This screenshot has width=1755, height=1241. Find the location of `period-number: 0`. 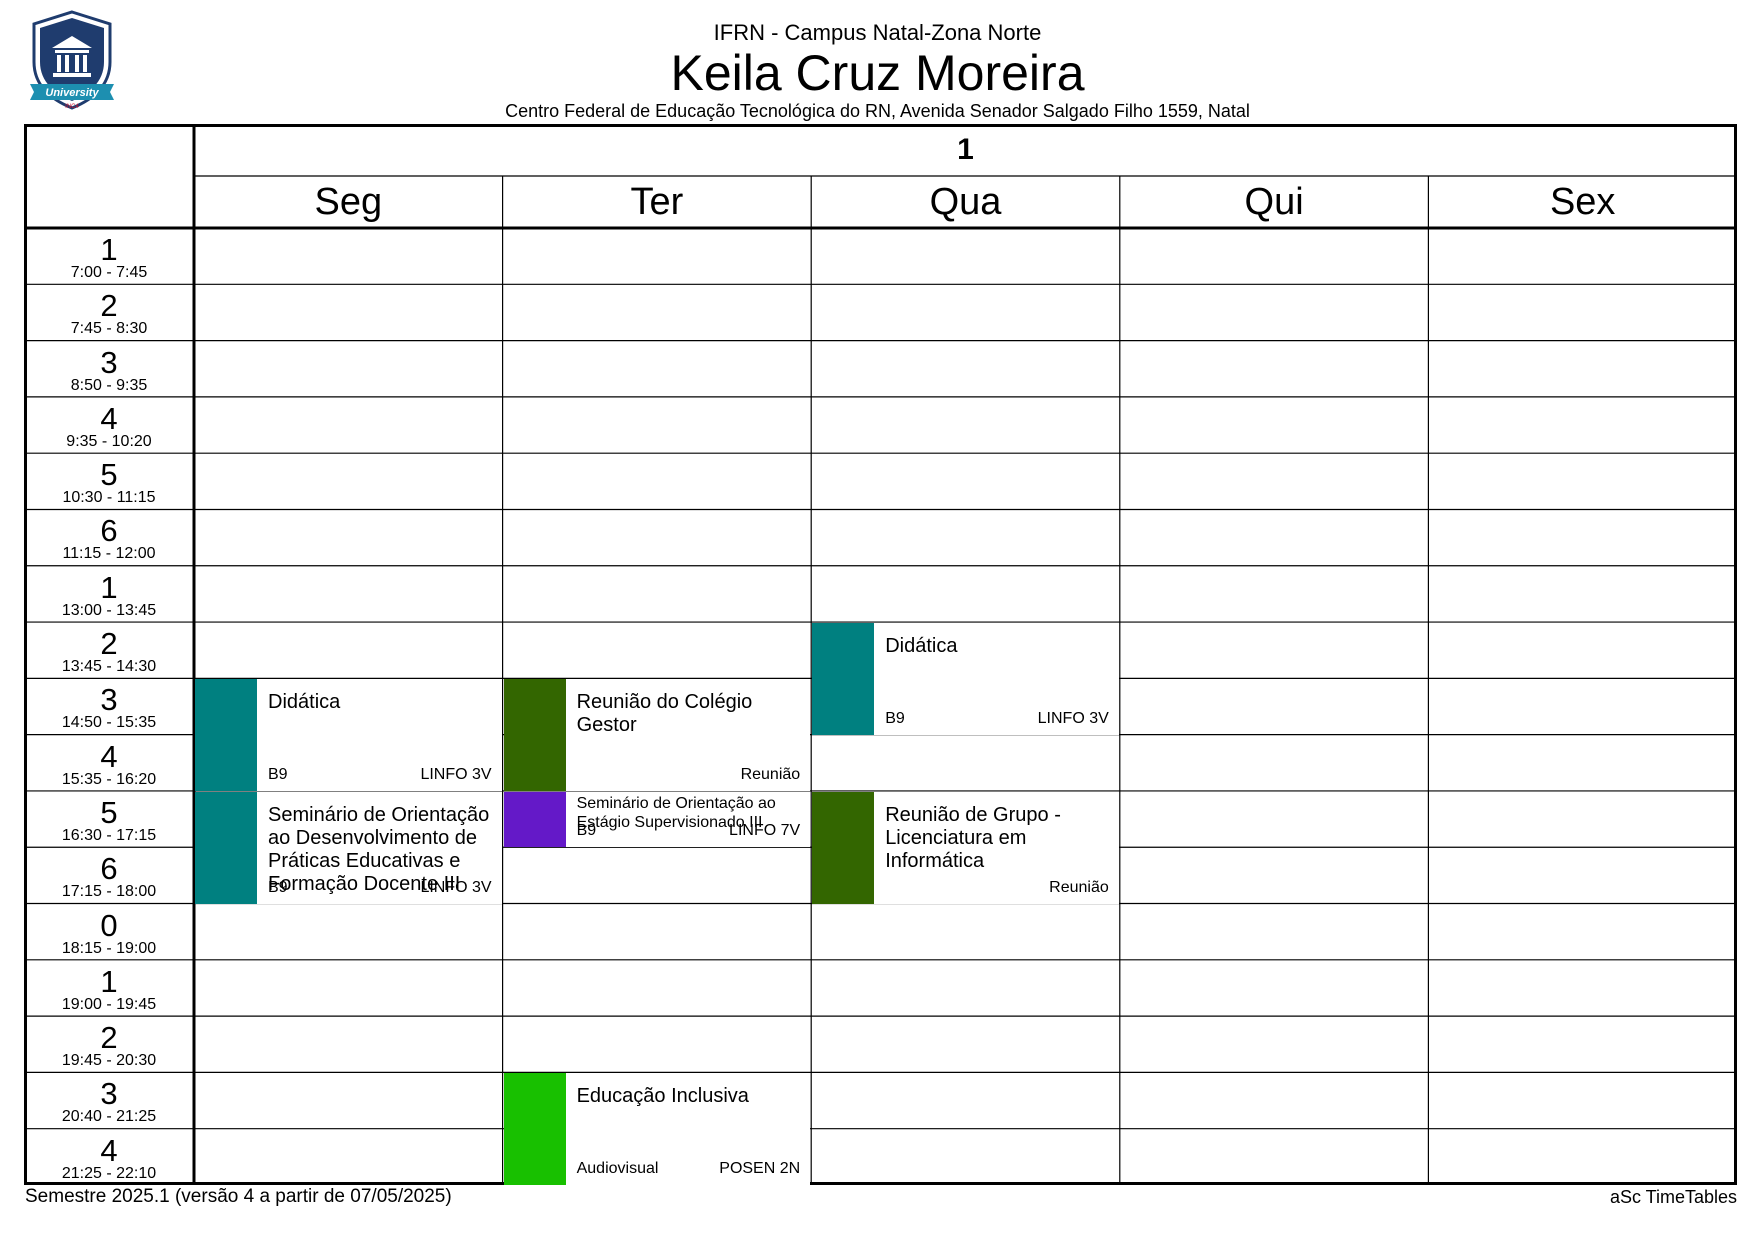

period-number: 0 is located at coordinates (109, 925).